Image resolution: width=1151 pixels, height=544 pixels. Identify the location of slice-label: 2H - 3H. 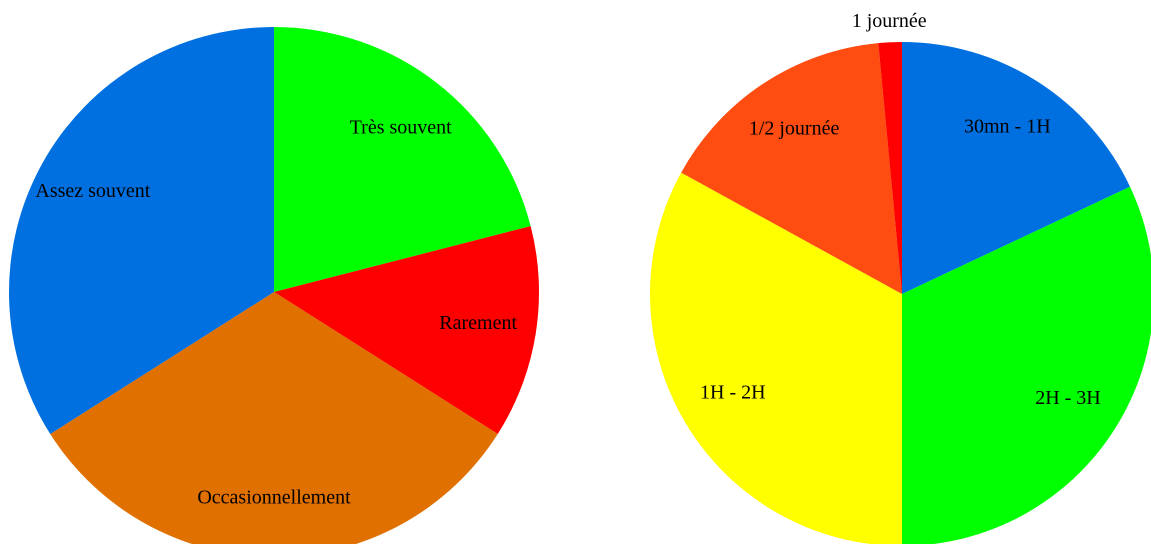
(1068, 398).